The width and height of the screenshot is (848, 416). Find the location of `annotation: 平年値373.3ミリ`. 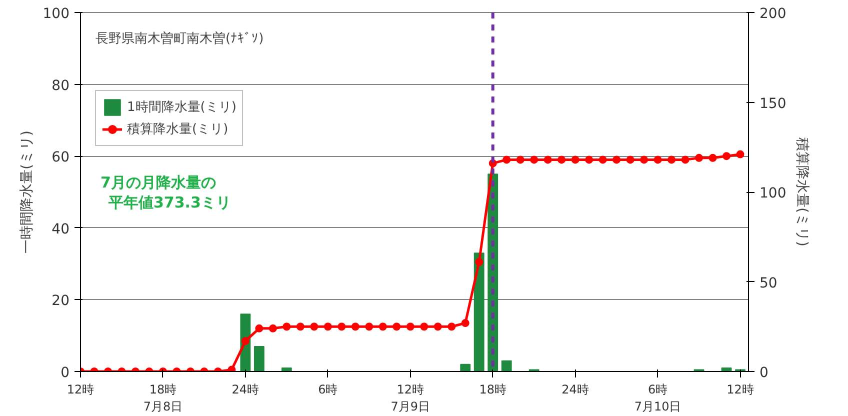

annotation: 平年値373.3ミリ is located at coordinates (169, 203).